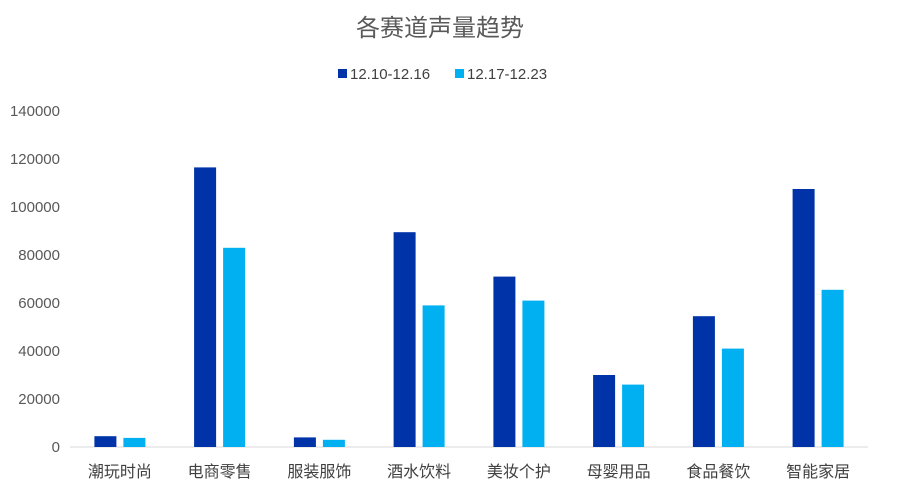  What do you see at coordinates (39, 351) in the screenshot?
I see `y-tick-label: 40000` at bounding box center [39, 351].